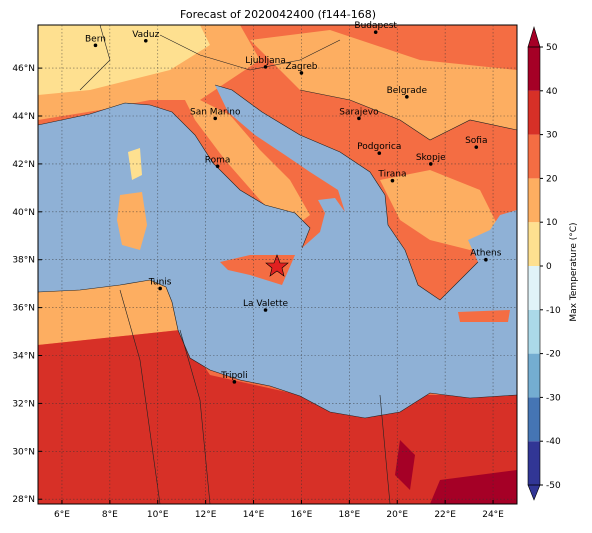  I want to click on city-label: Skopje, so click(431, 158).